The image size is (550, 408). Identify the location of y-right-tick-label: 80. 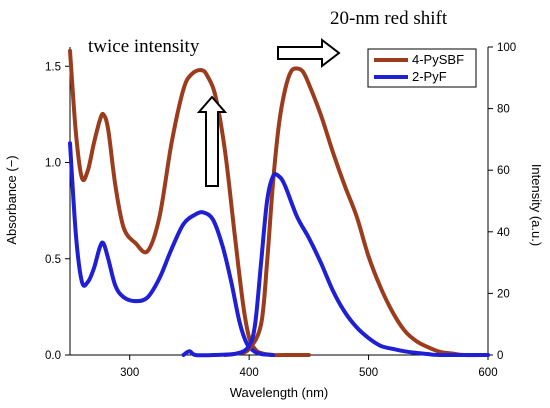
(503, 110).